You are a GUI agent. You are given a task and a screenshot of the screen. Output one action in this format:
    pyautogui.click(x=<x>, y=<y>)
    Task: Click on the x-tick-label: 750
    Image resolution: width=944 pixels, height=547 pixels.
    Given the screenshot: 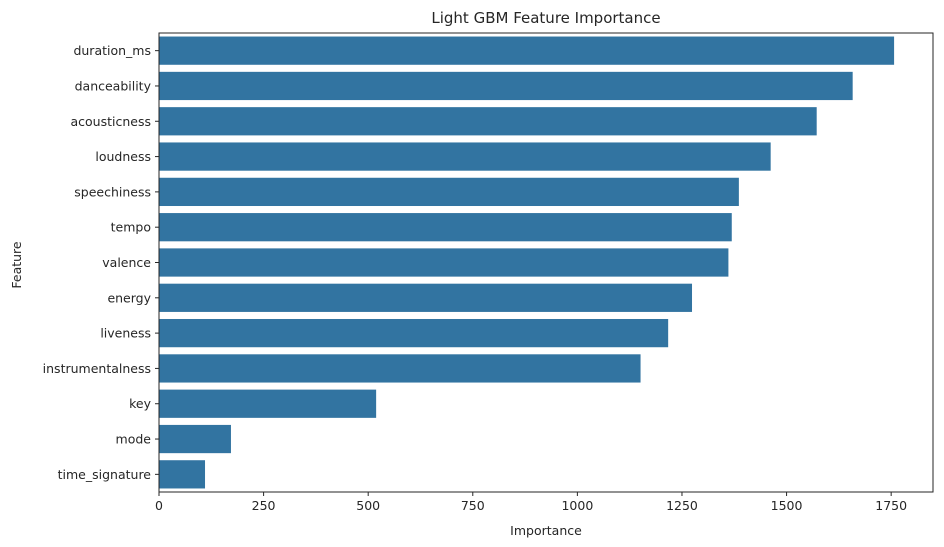 What is the action you would take?
    pyautogui.click(x=473, y=505)
    